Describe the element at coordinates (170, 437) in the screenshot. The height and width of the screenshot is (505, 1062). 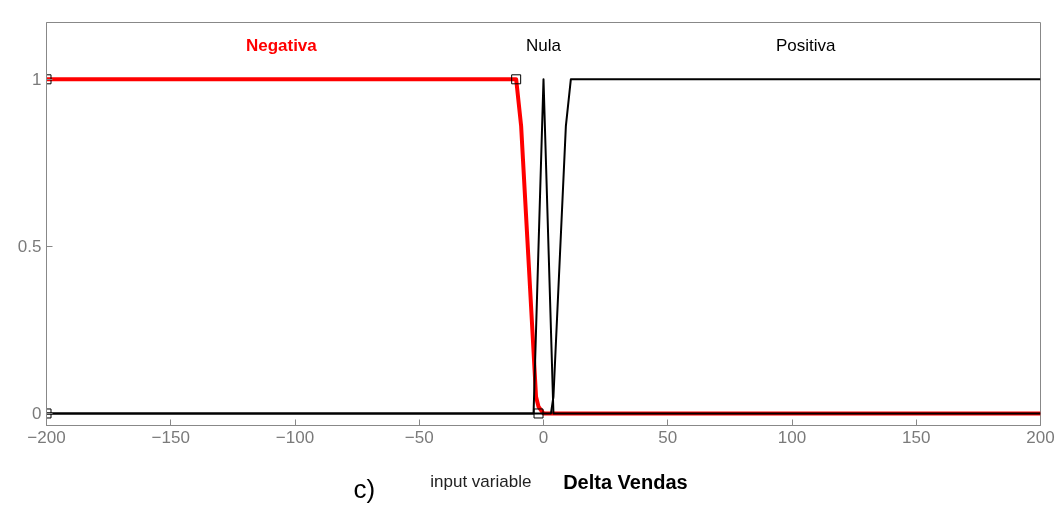
I see `x-tick-label: −150` at that location.